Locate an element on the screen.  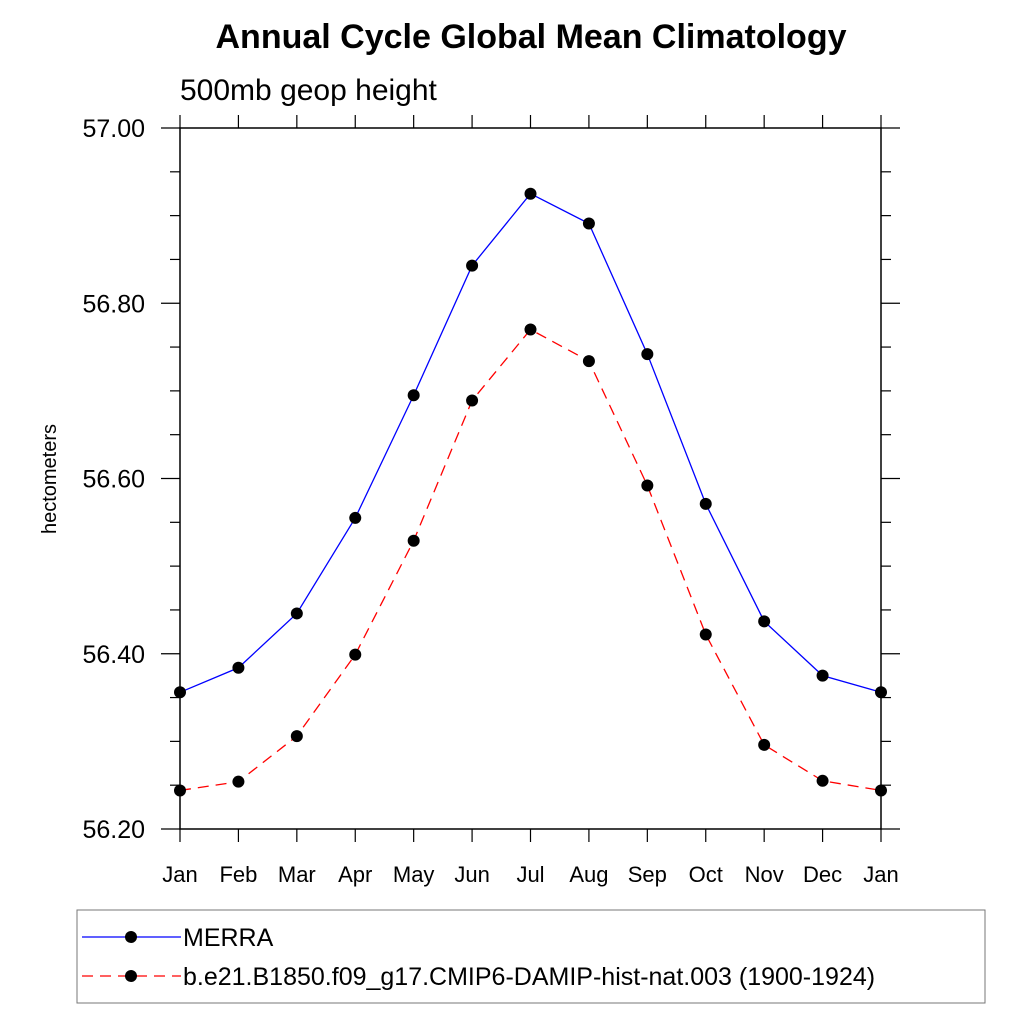
legend-box is located at coordinates (531, 956).